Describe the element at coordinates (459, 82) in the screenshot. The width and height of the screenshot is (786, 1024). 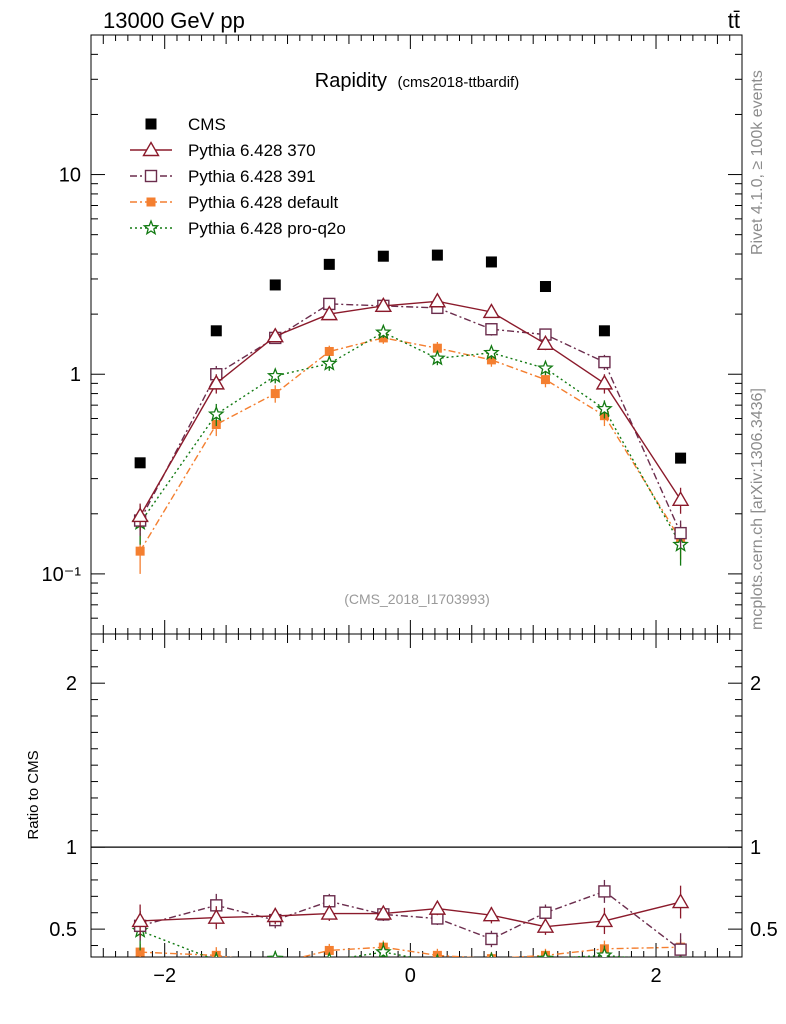
I see `plot-subtitle: (cms2018-ttbardif)` at that location.